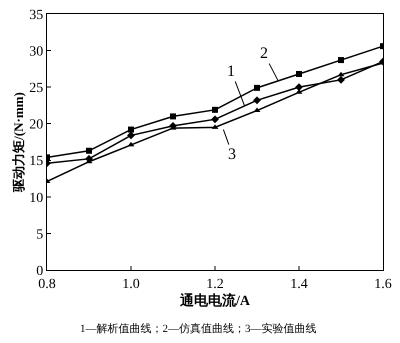  I want to click on y-tick-label: 20, so click(36, 125).